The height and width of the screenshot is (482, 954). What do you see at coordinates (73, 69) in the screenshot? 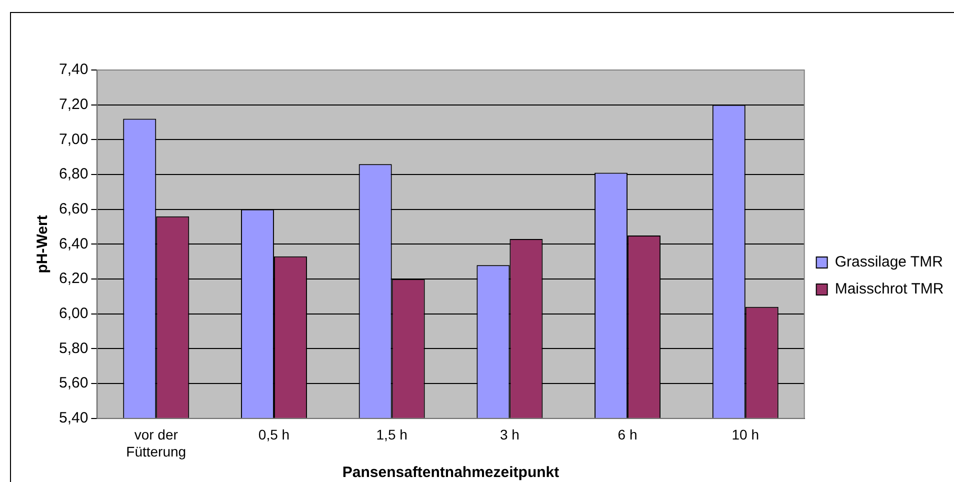
I see `y-tick-label: 7,40` at bounding box center [73, 69].